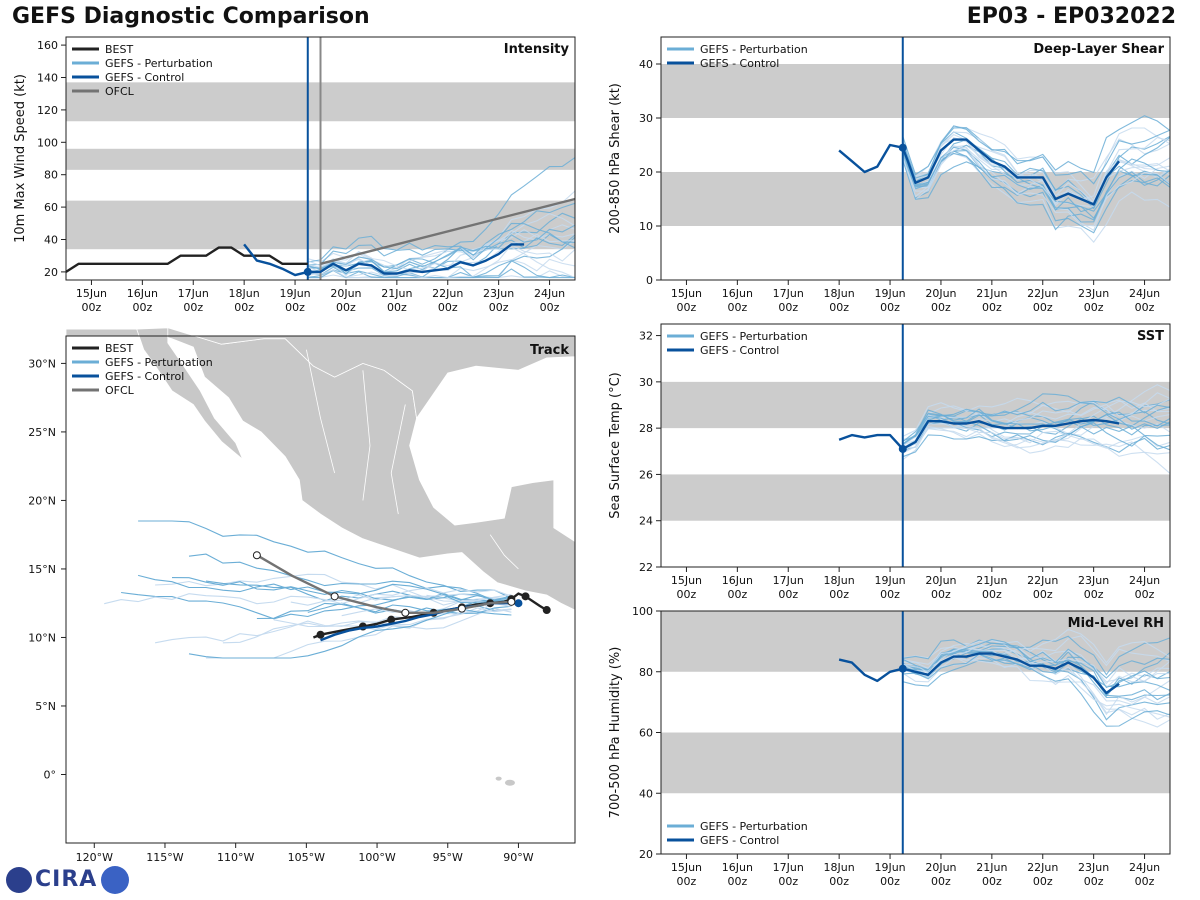 This screenshot has height=900, width=1200. Describe the element at coordinates (615, 733) in the screenshot. I see `y-axis-label: 700-500 hPa Humidity (%)` at that location.